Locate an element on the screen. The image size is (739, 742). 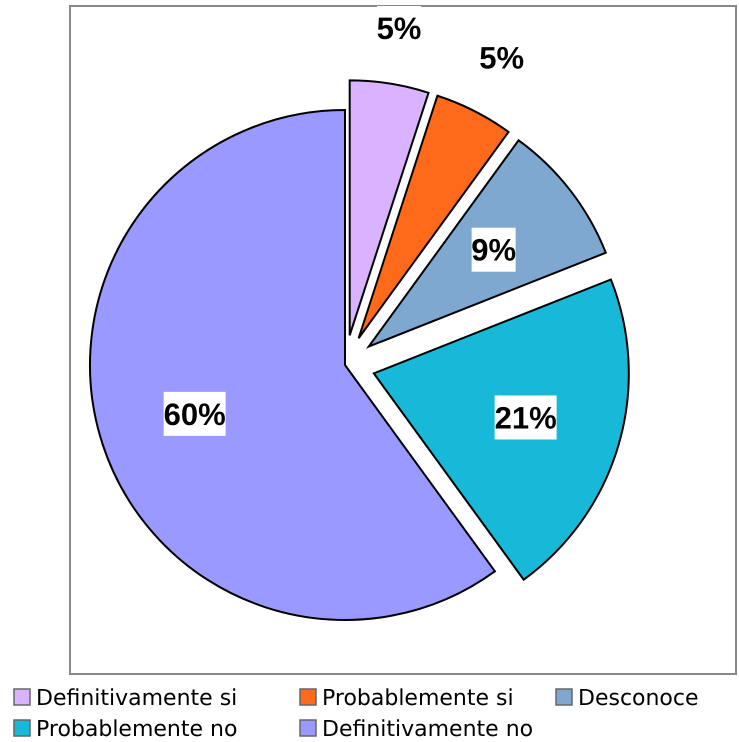
legend-label: Definitivamente no is located at coordinates (428, 729).